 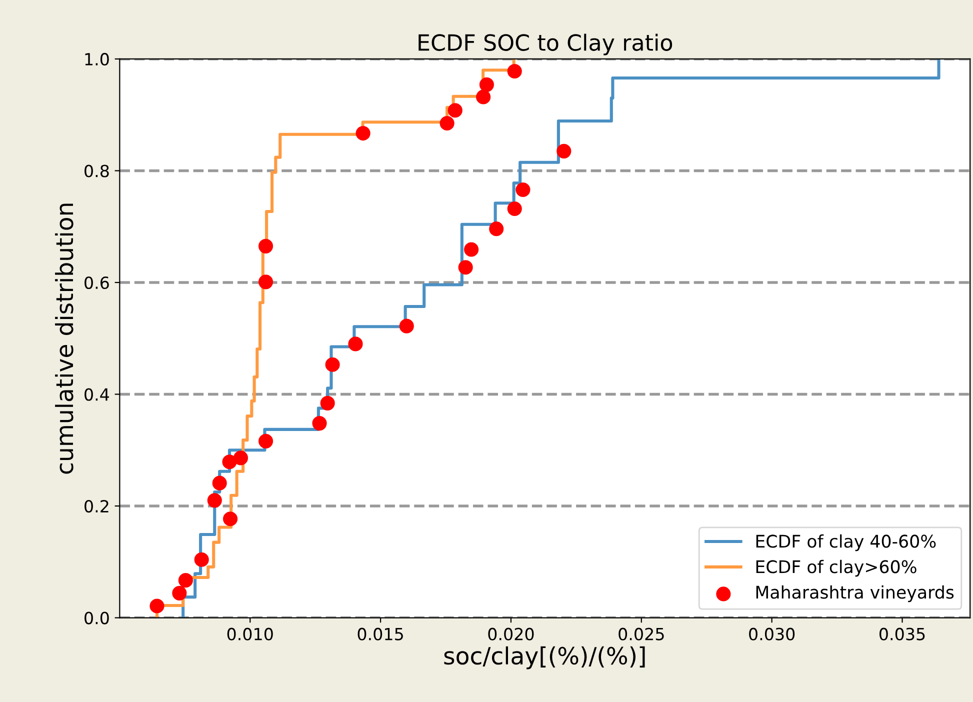 What do you see at coordinates (96, 506) in the screenshot?
I see `y-tick-label: 0.2` at bounding box center [96, 506].